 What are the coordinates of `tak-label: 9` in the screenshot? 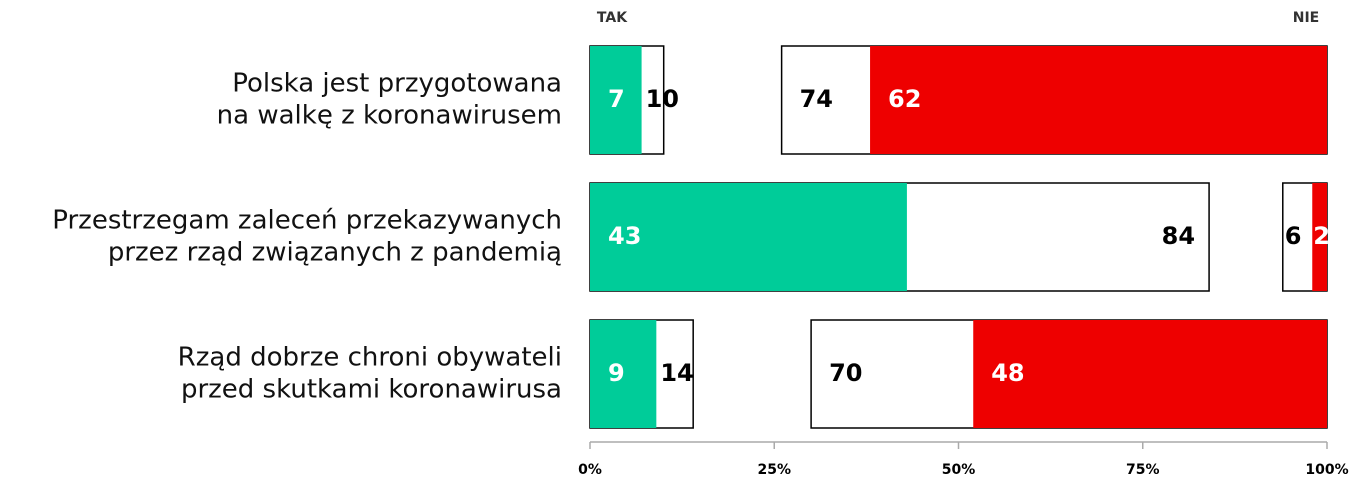 It's located at (616, 373).